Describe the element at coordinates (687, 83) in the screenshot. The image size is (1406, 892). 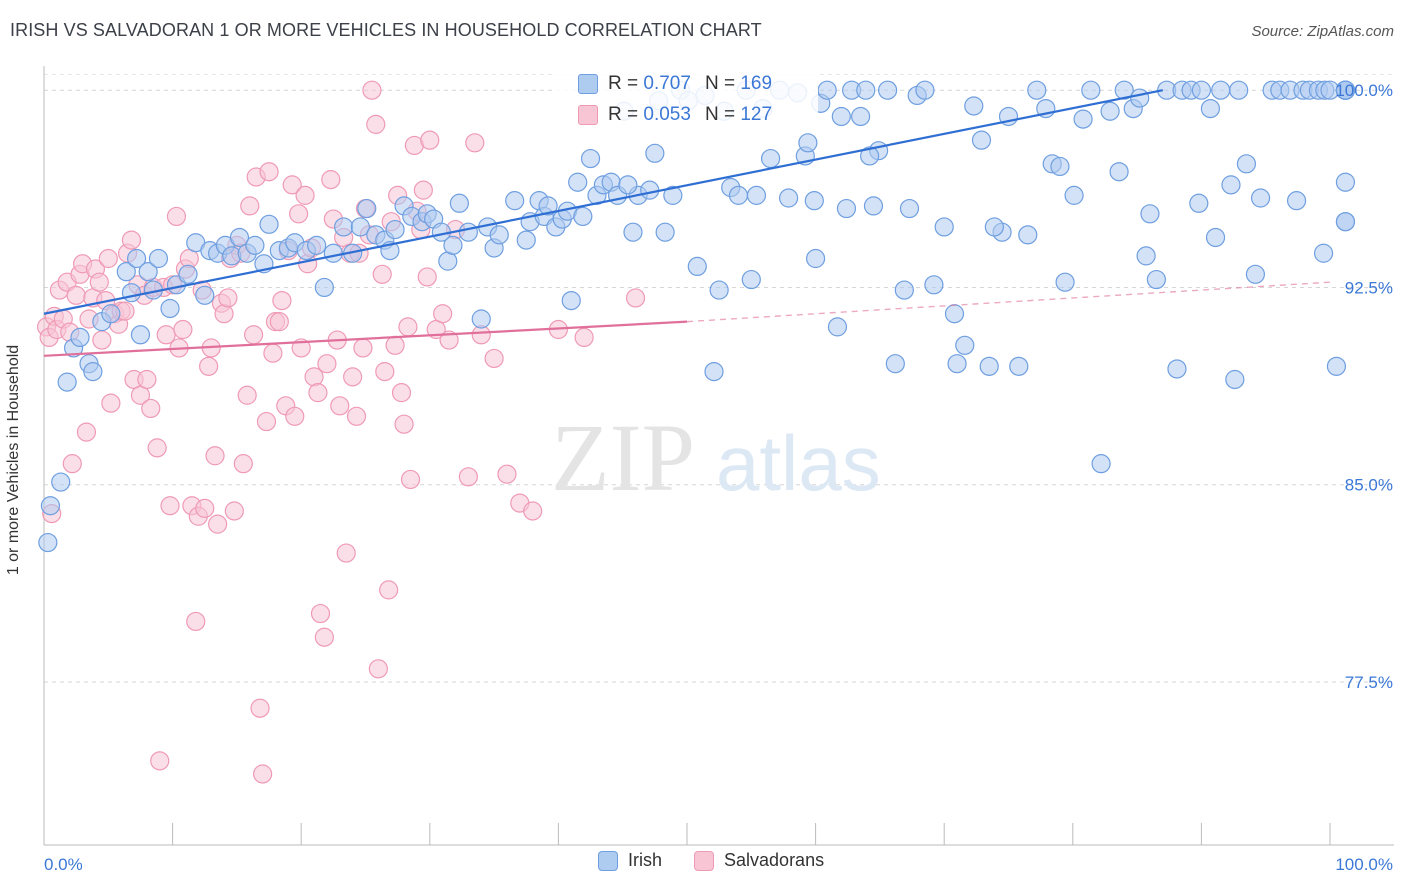
I see `stats-row-irish: R = 0.707 N = 169` at that location.